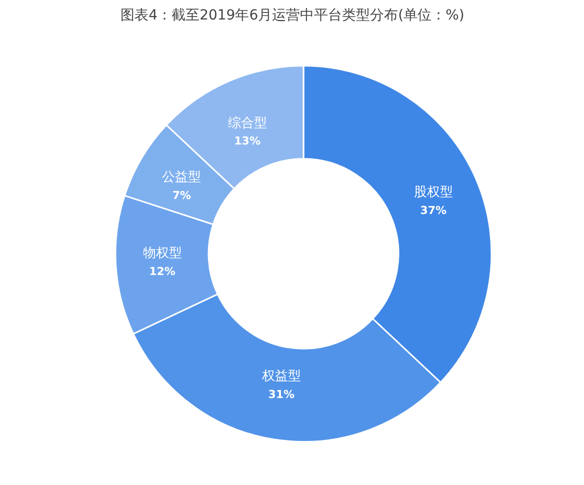 Image resolution: width=584 pixels, height=485 pixels. I want to click on slice-label: 综合型, so click(247, 123).